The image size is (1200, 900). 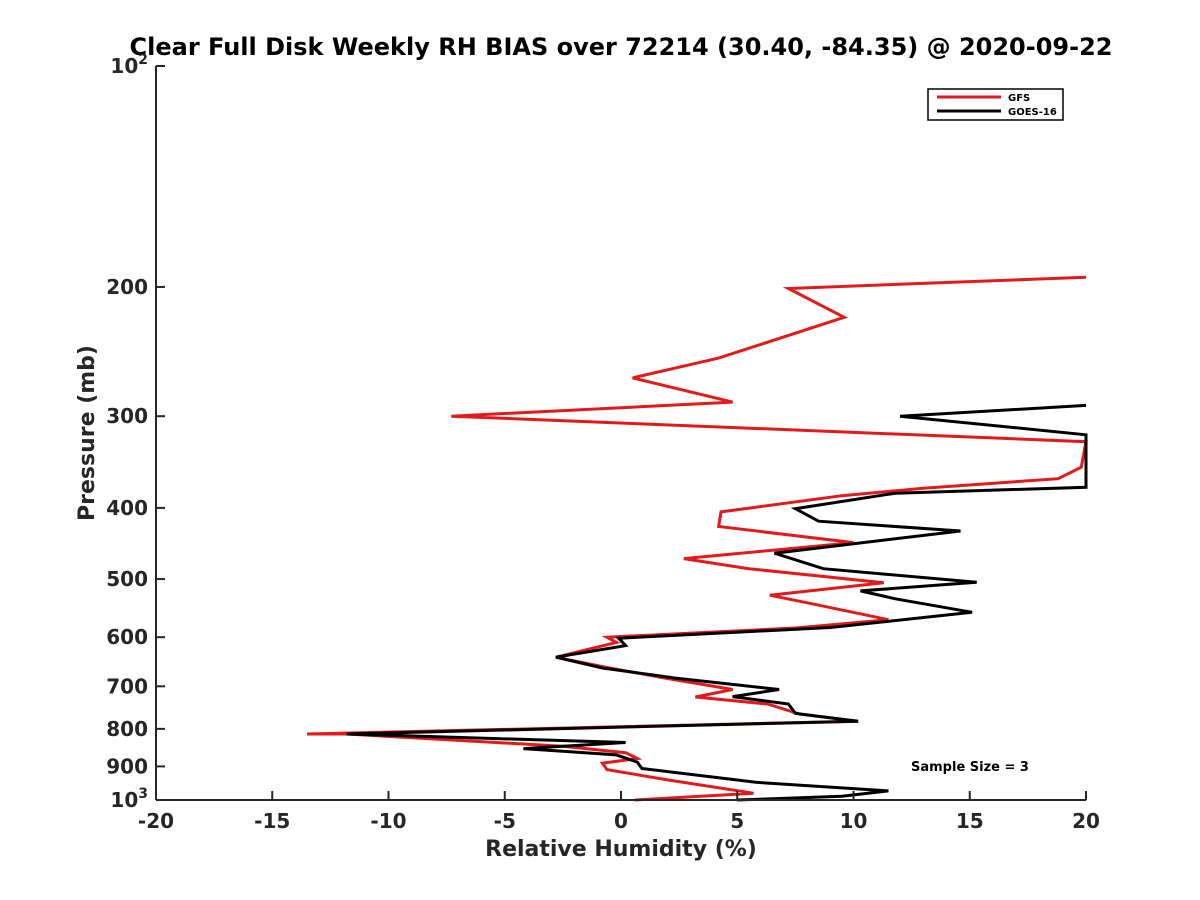 What do you see at coordinates (135, 432) in the screenshot?
I see `y-axis-ticks: 10² 200 300 400 500 600 700 800 900 10³` at bounding box center [135, 432].